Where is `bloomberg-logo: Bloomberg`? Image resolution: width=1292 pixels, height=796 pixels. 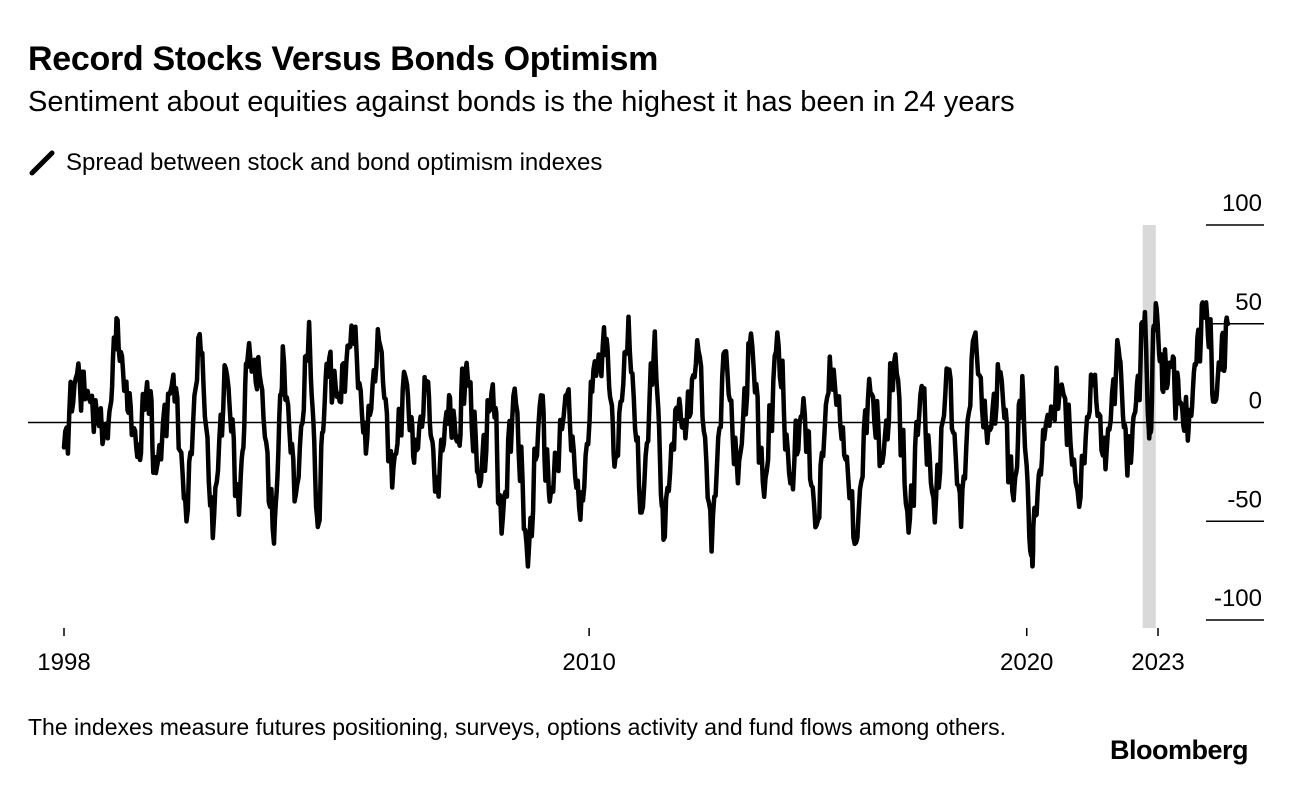
bloomberg-logo: Bloomberg is located at coordinates (1179, 750).